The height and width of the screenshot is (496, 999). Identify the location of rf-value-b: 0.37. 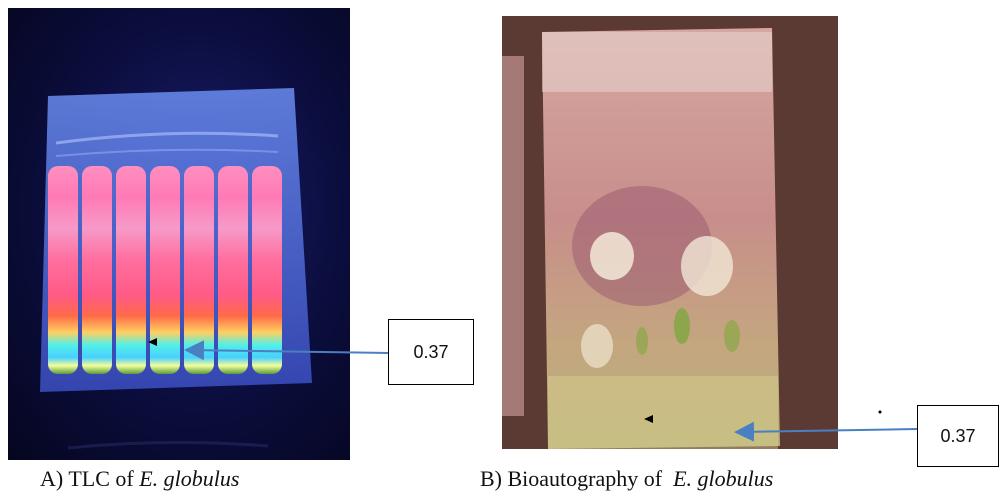
(958, 435).